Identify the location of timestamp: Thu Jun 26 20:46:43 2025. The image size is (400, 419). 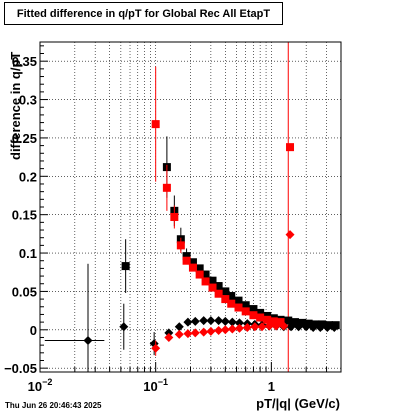
(53, 405).